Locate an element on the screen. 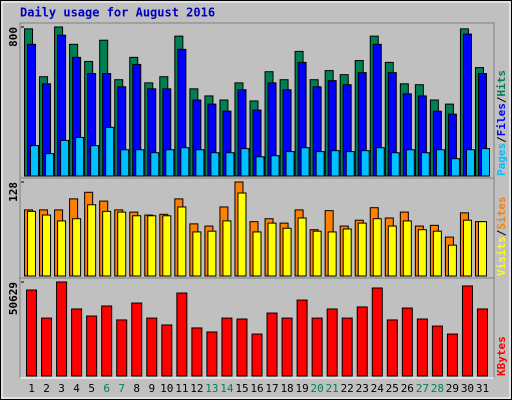  x-tick-label: 23 is located at coordinates (362, 388).